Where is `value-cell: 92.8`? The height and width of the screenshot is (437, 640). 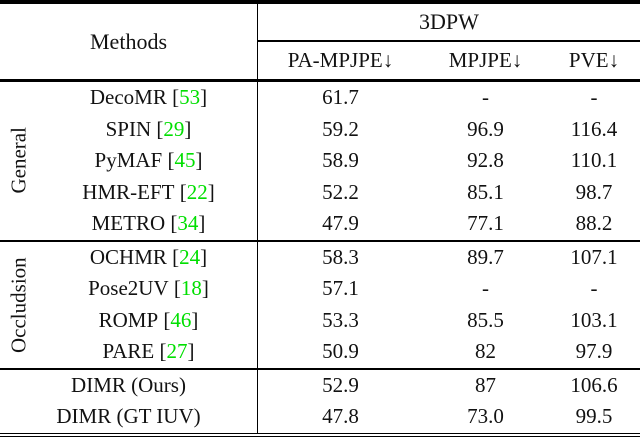
value-cell: 92.8 is located at coordinates (485, 160).